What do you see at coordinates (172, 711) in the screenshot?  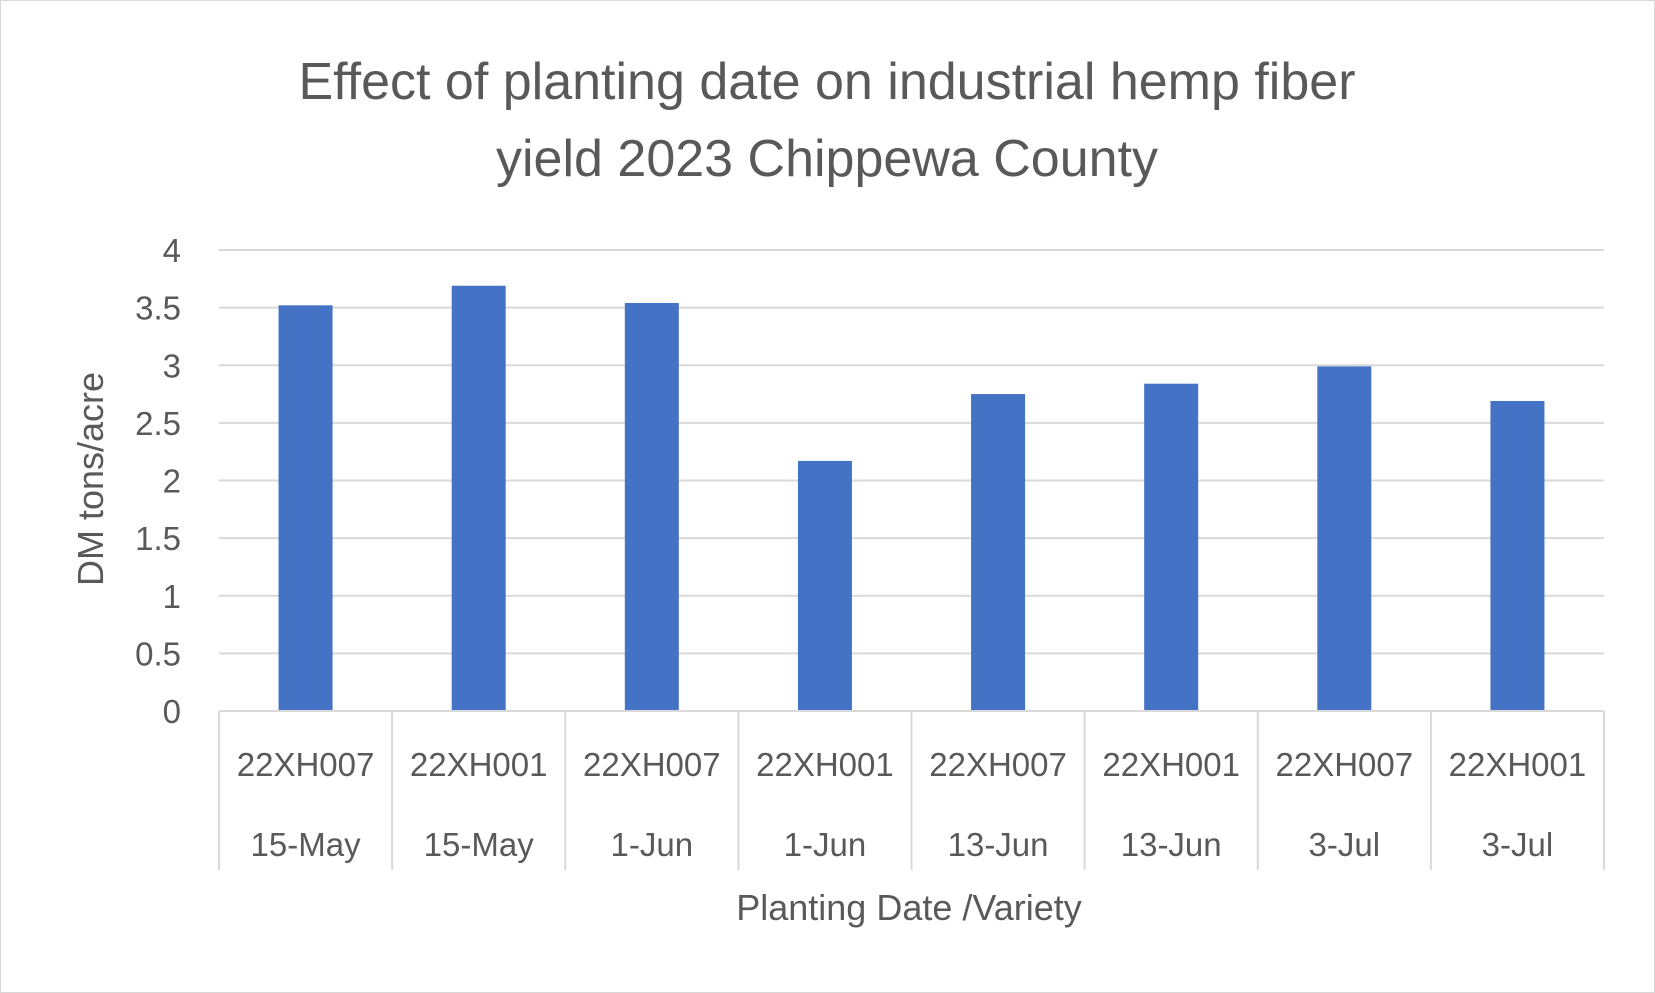 I see `y-tick-label: 0` at bounding box center [172, 711].